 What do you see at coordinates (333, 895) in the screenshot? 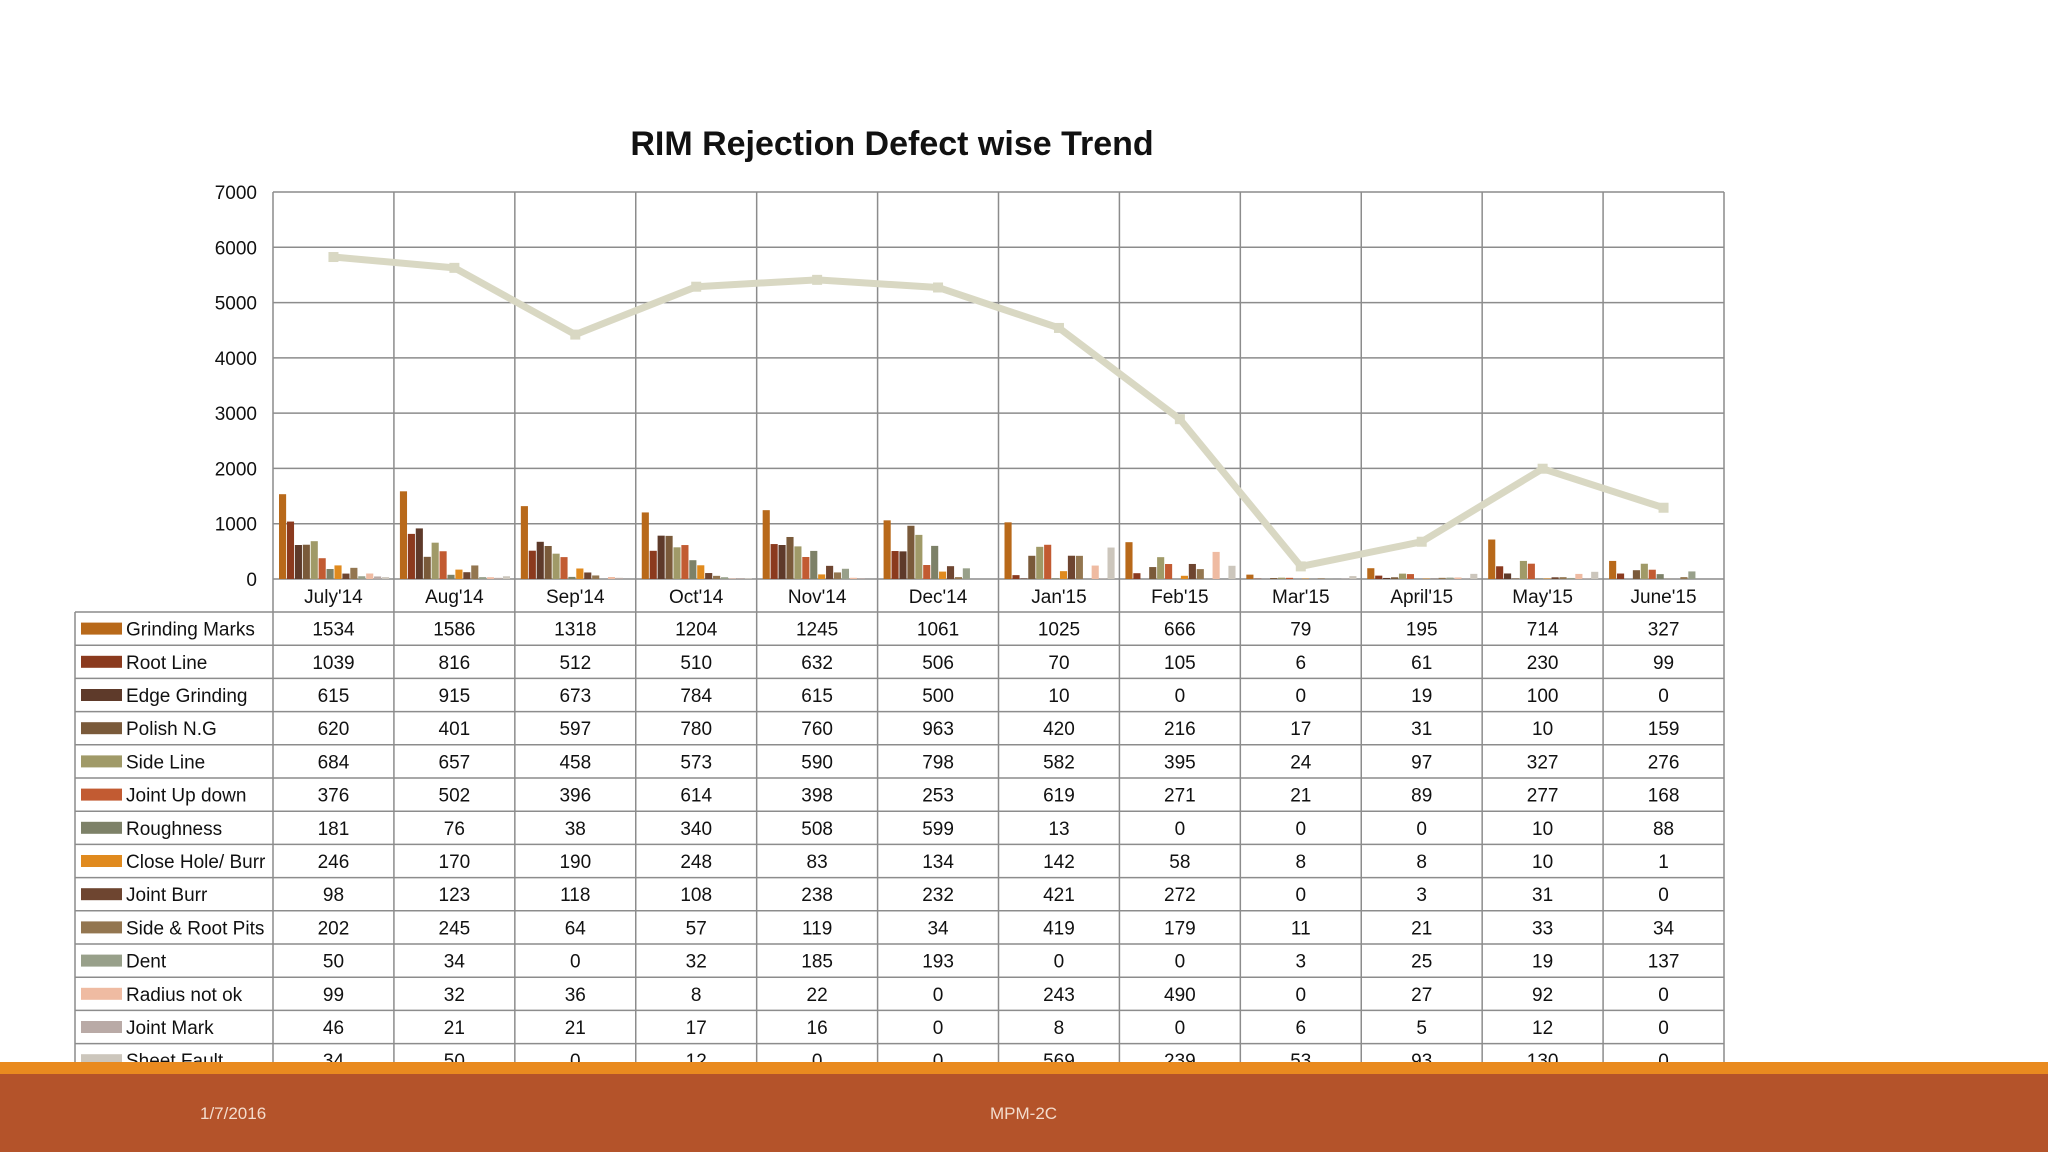
I see `table-cell: 98` at bounding box center [333, 895].